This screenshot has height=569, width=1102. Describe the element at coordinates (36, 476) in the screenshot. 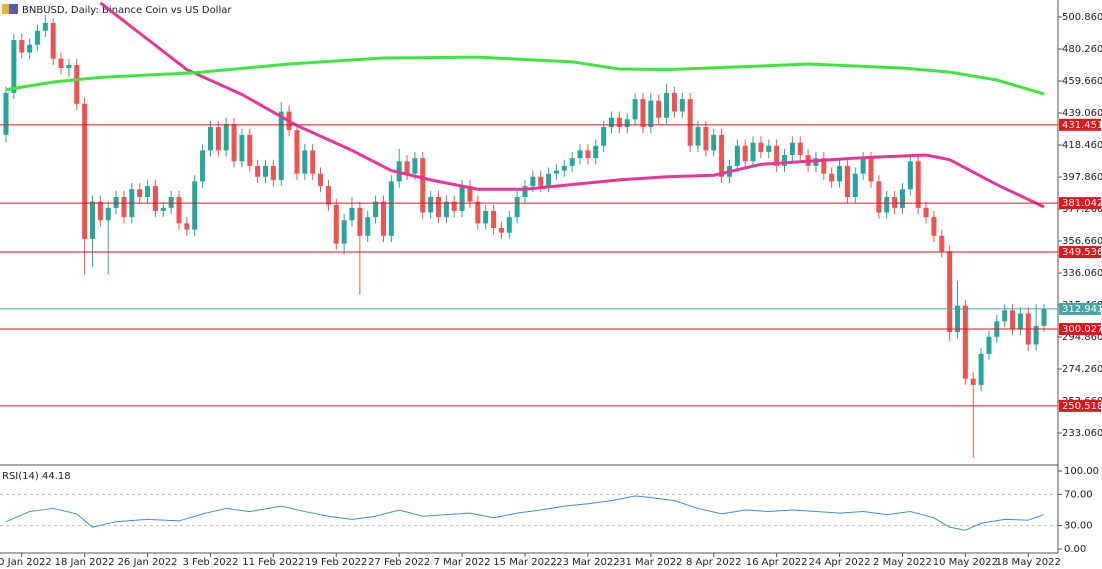

I see `rsi-title: RSI(14) 44.18` at that location.